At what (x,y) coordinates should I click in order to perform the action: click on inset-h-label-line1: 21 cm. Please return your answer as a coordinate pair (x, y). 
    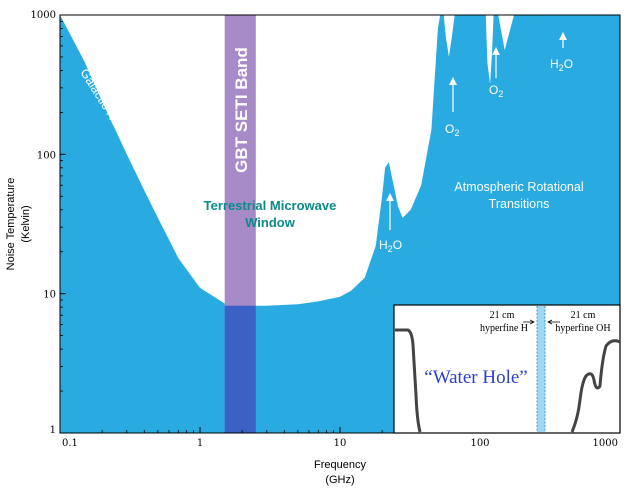
    Looking at the image, I should click on (502, 315).